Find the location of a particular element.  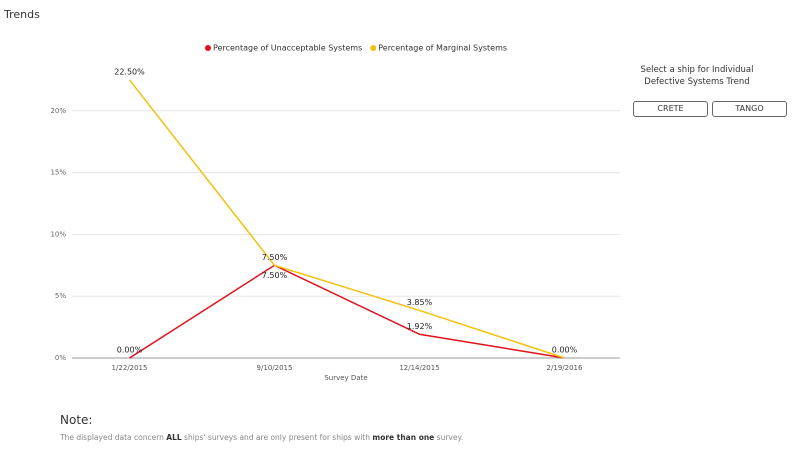

x-tick-label: 1/22/2015 is located at coordinates (130, 368).